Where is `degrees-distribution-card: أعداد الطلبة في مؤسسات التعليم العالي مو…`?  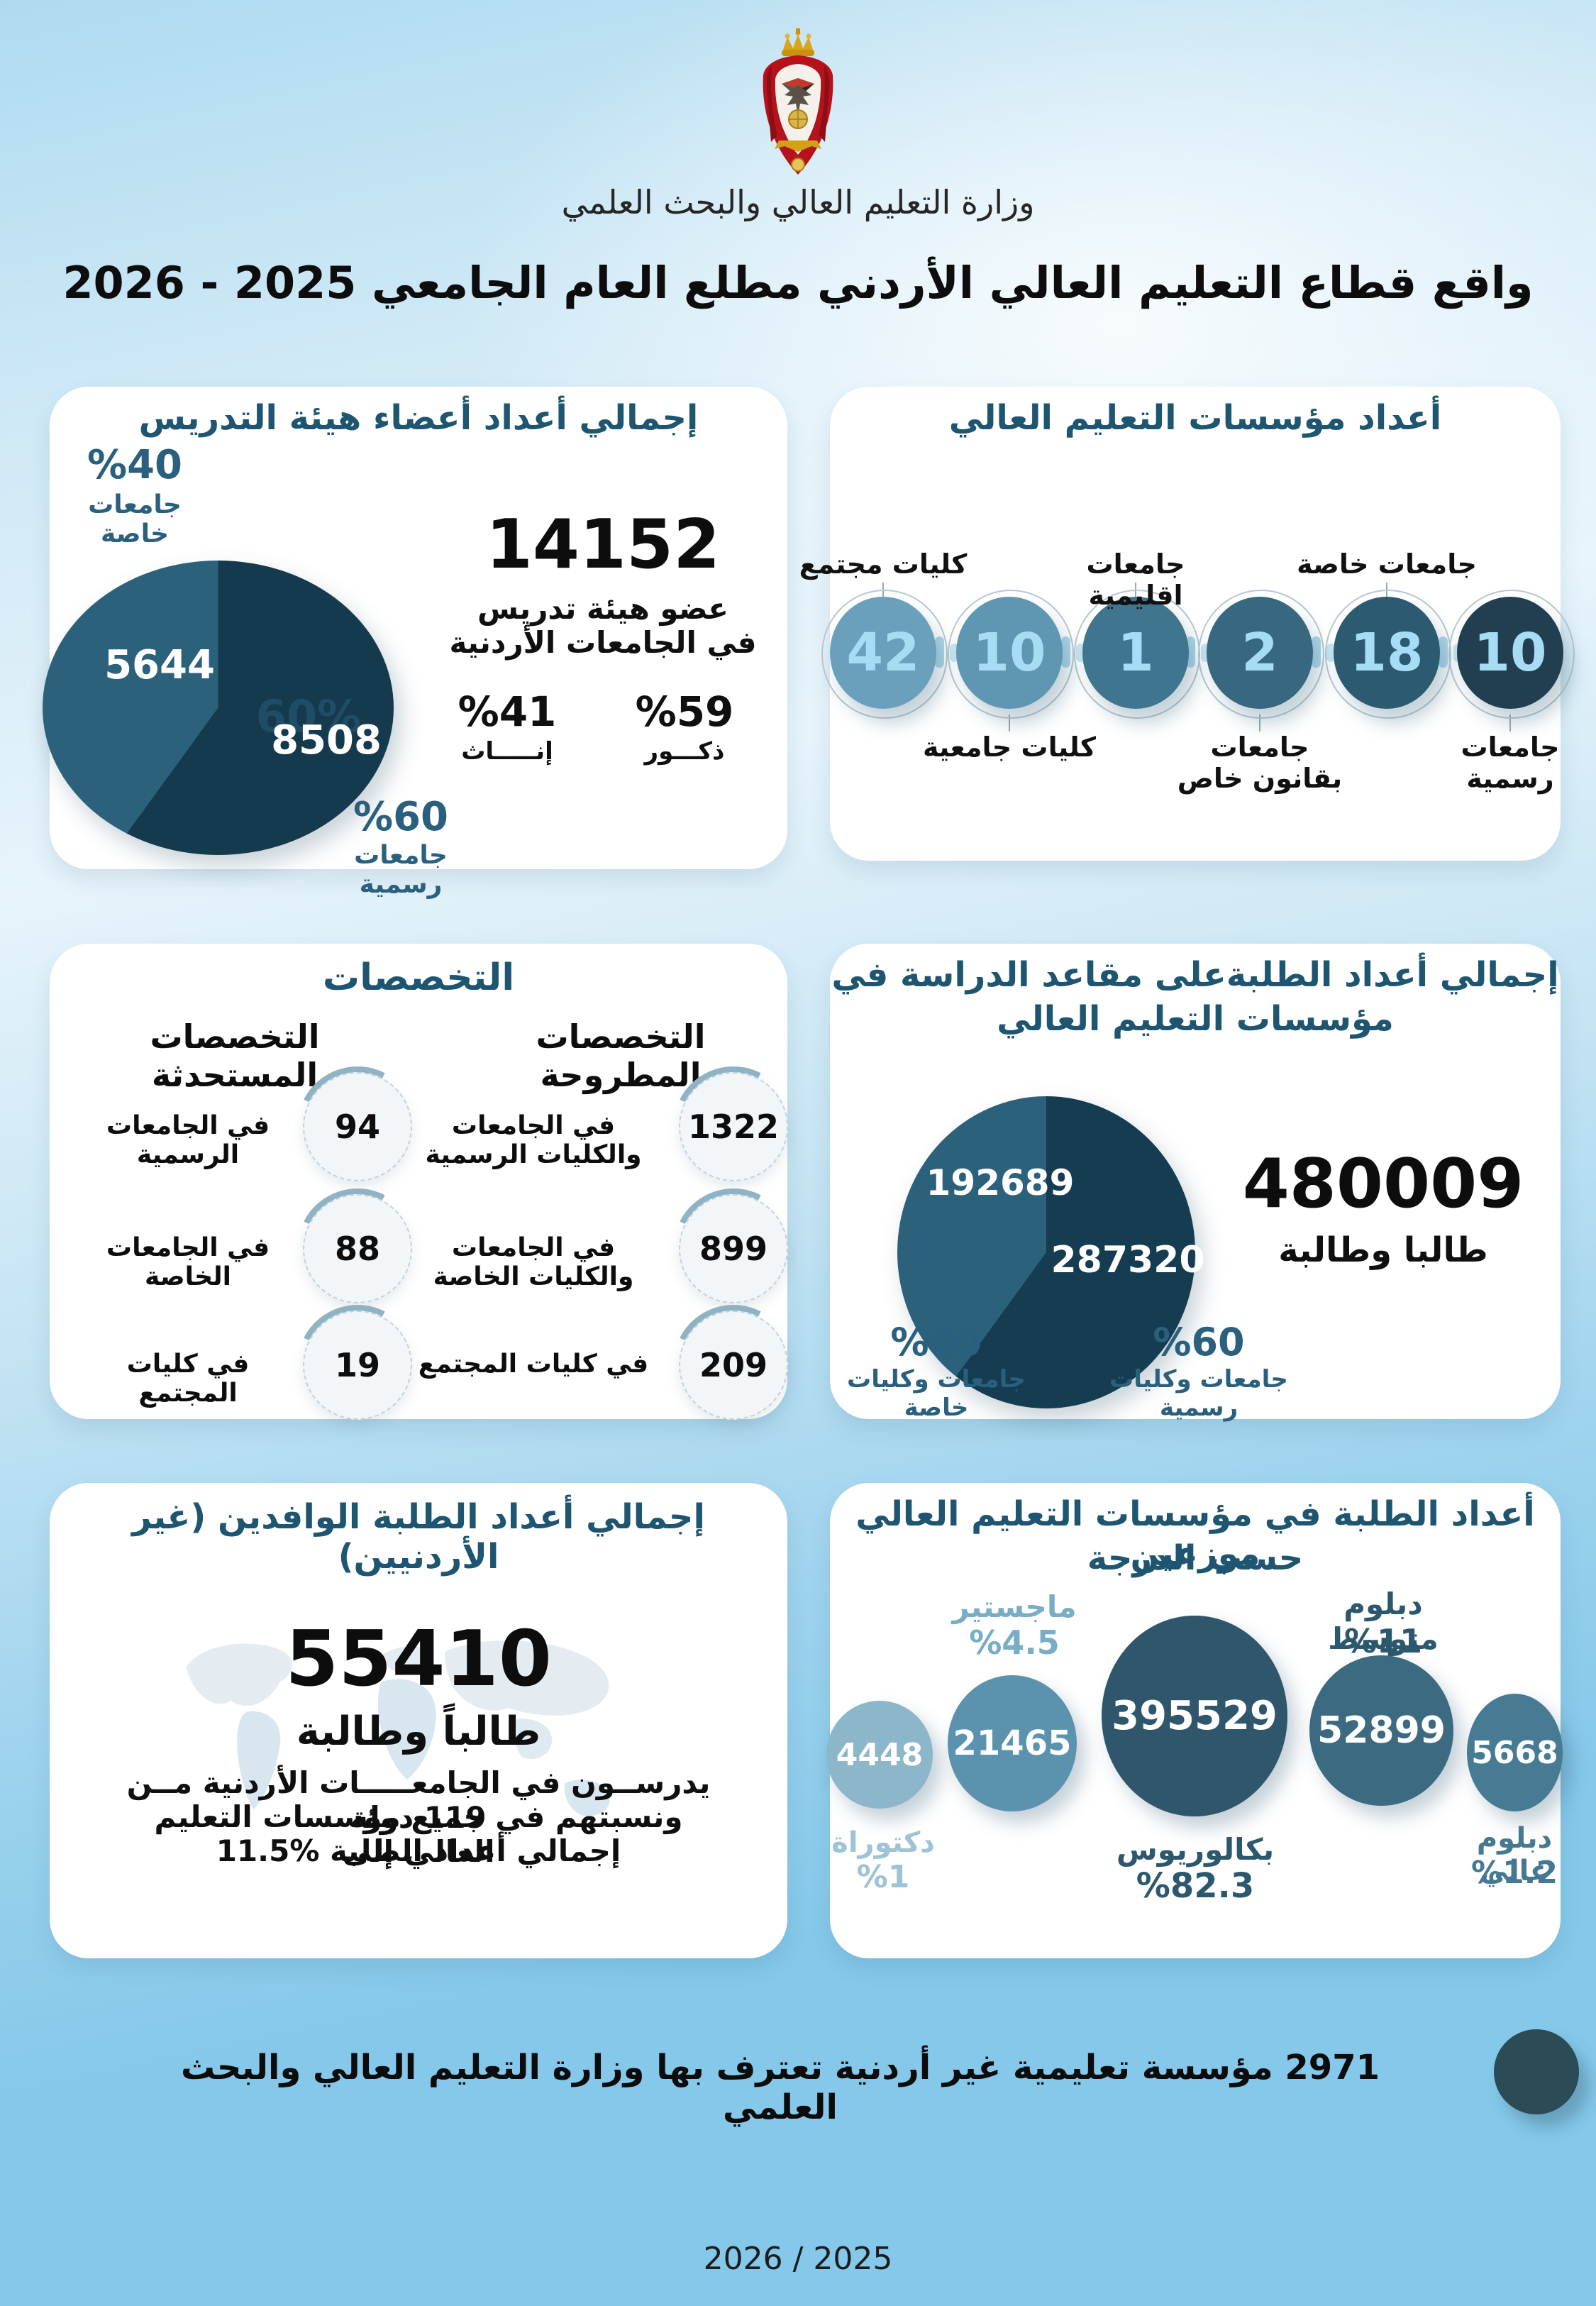 degrees-distribution-card: أعداد الطلبة في مؤسسات التعليم العالي مو… is located at coordinates (1194, 1720).